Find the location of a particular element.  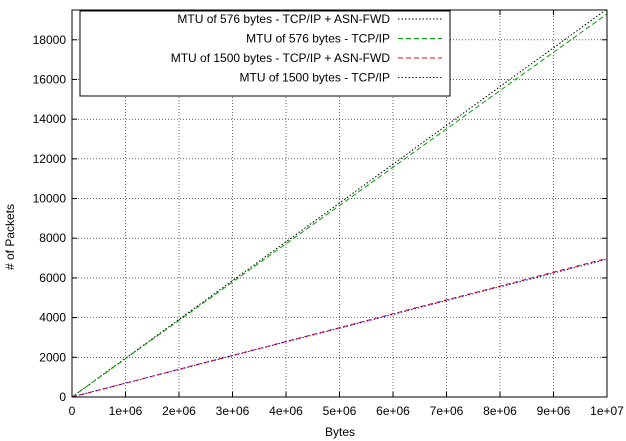

y-tick-label: 0 is located at coordinates (62, 397).